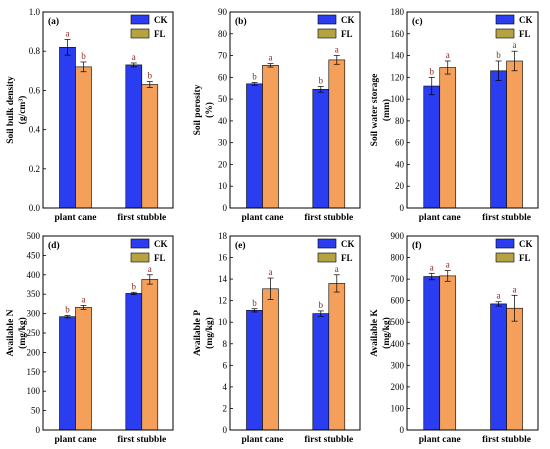 The image size is (550, 449). I want to click on y-tick-label-f-5: 500, so click(398, 322).